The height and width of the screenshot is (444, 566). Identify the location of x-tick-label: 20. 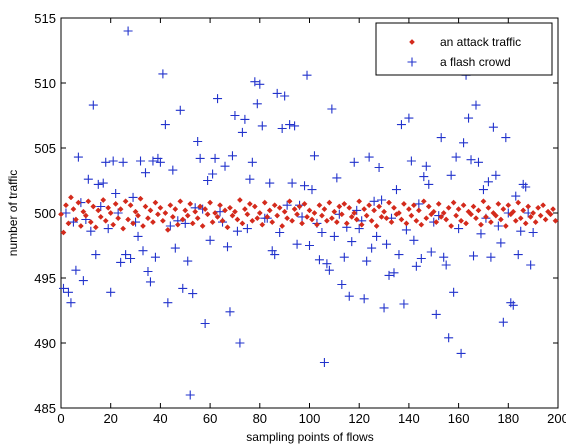
(110, 418).